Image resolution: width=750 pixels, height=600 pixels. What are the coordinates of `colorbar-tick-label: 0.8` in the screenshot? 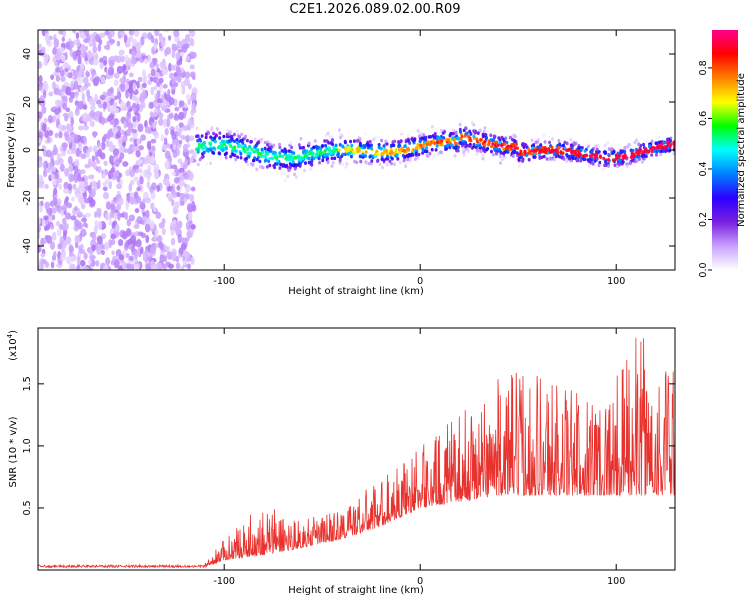 It's located at (703, 67).